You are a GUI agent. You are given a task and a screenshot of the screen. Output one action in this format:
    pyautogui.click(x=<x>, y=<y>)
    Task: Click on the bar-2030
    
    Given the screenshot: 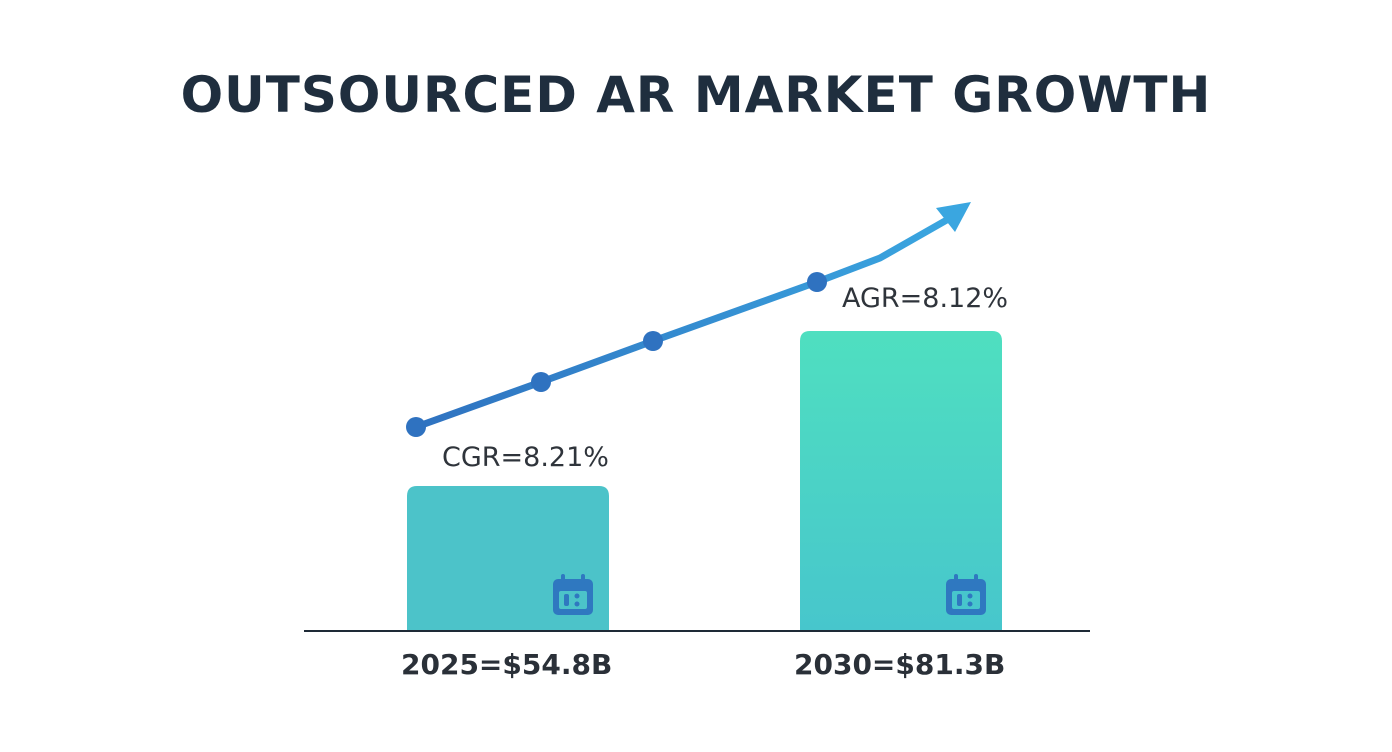 What is the action you would take?
    pyautogui.click(x=901, y=481)
    